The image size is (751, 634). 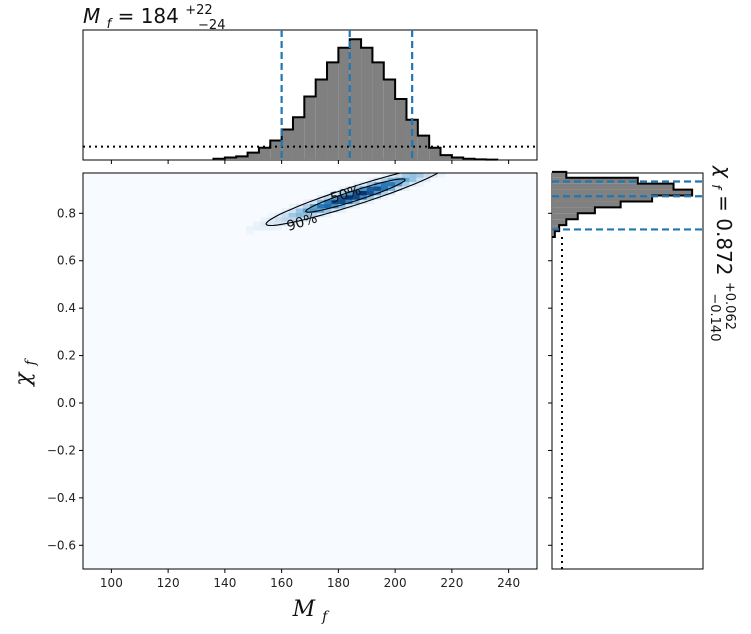 I want to click on joint-density, so click(x=346, y=204).